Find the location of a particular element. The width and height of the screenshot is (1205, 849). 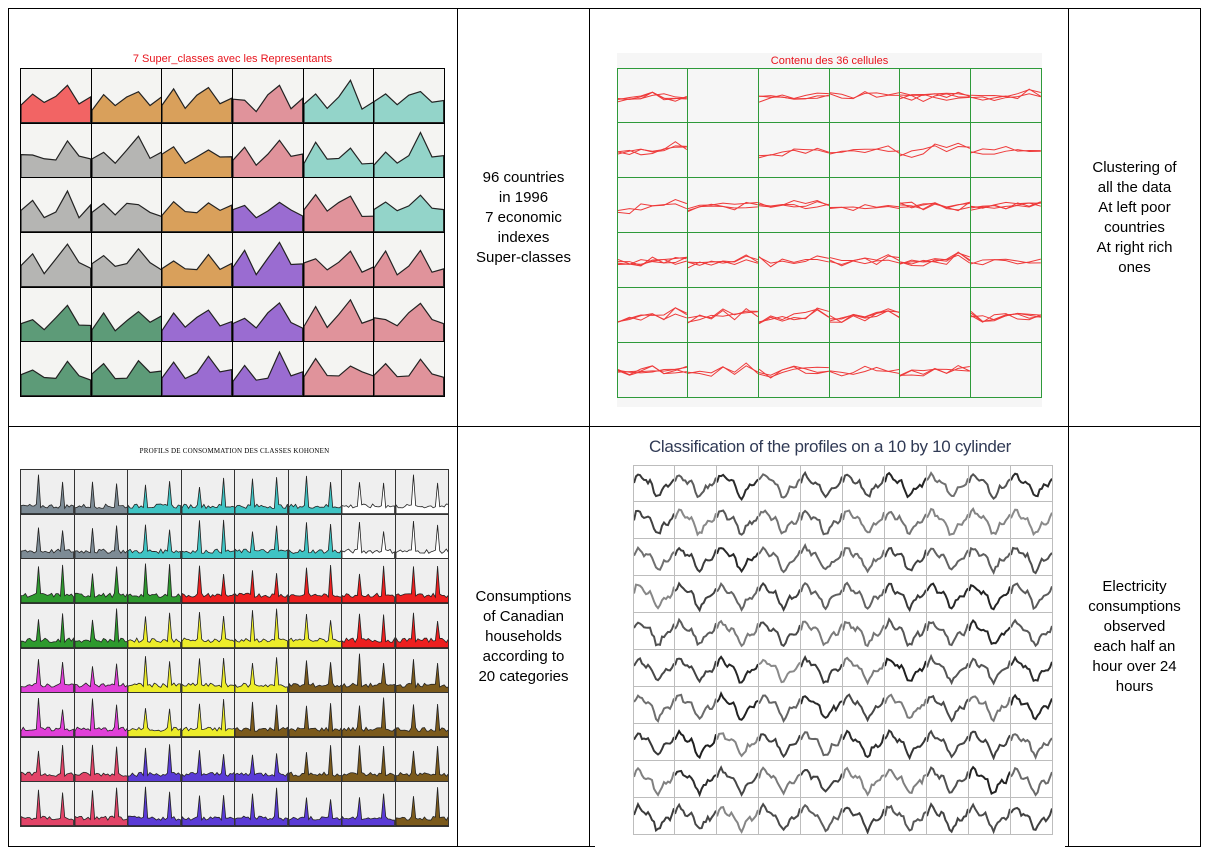

description-line: hour over 24 is located at coordinates (1134, 666).